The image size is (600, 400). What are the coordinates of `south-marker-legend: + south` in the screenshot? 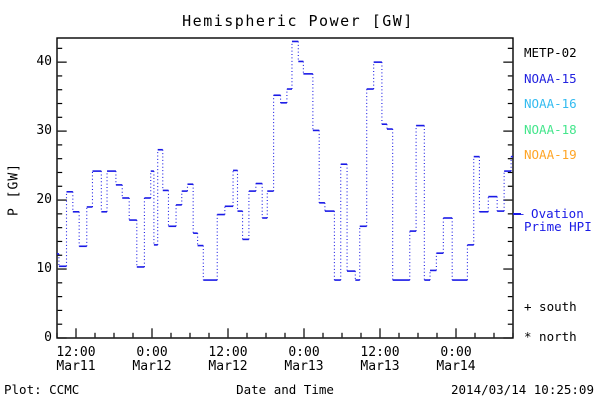 It's located at (550, 306).